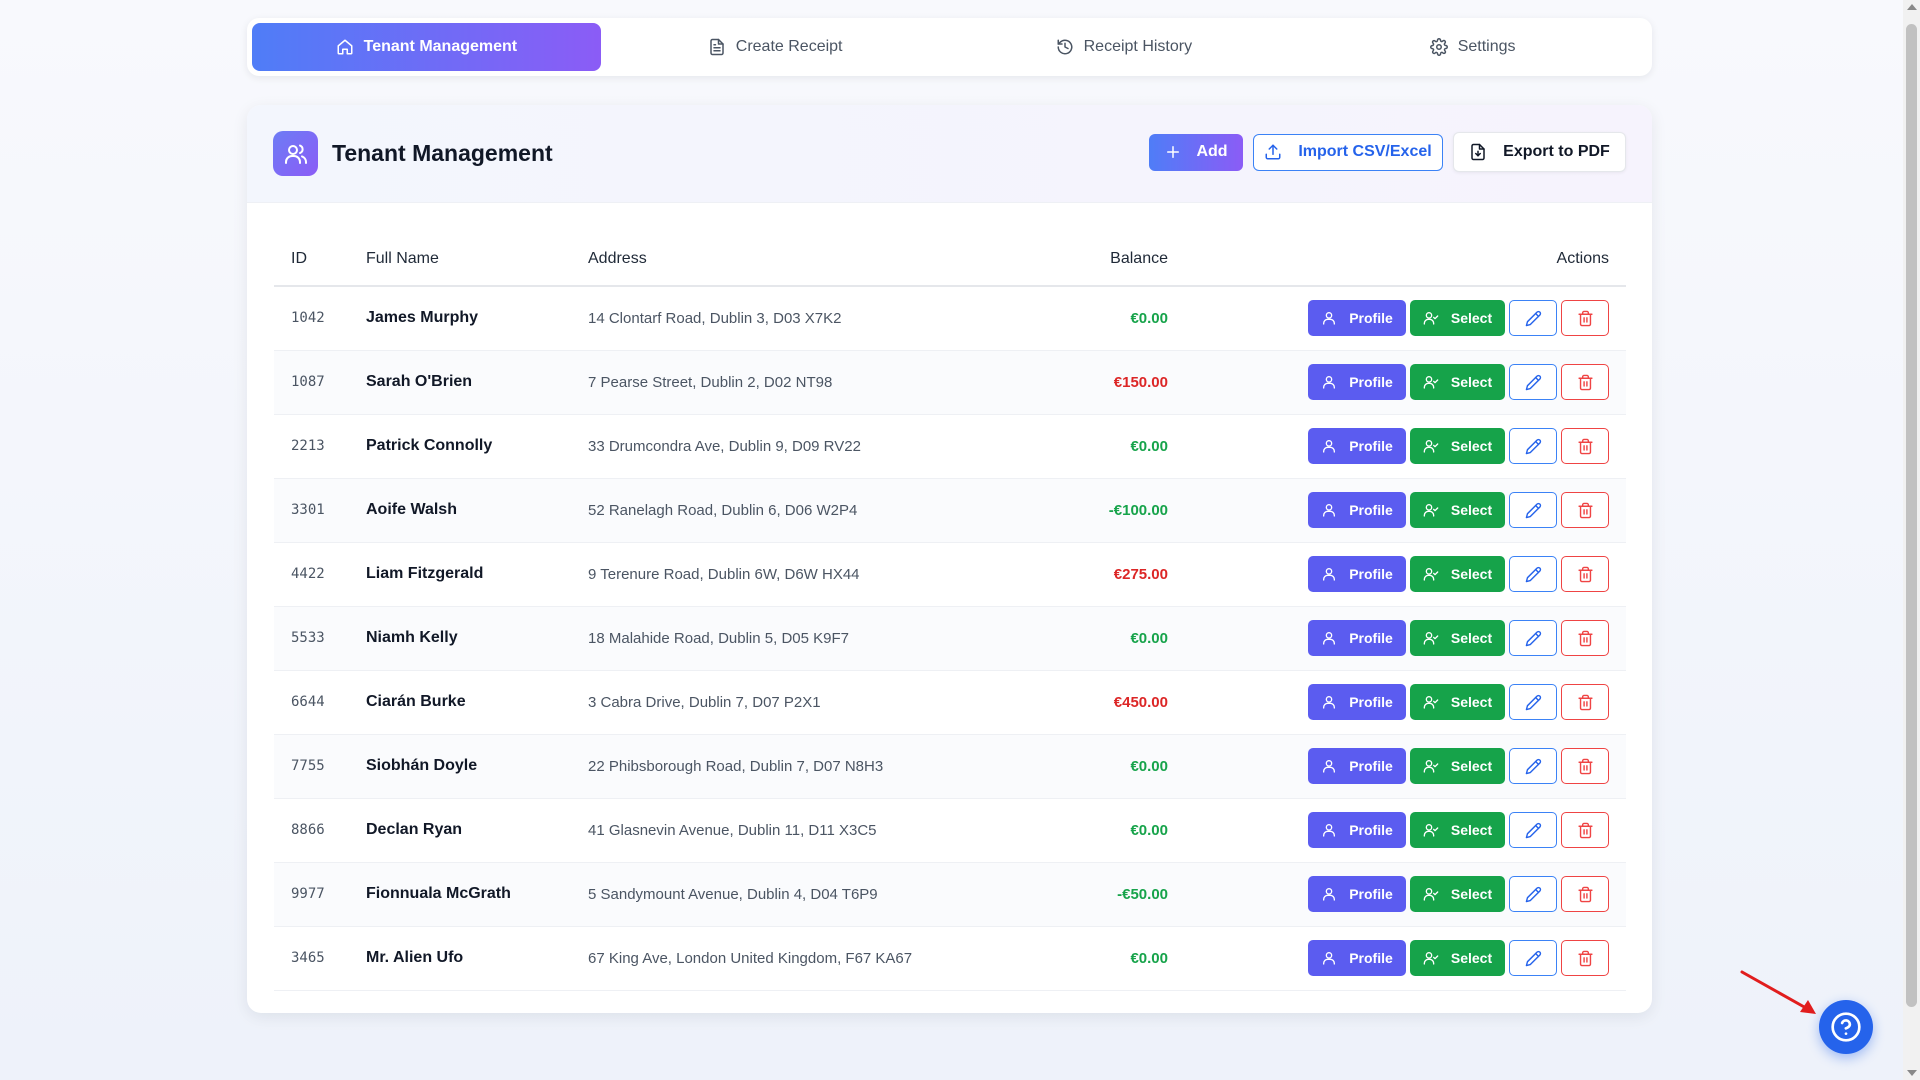 The height and width of the screenshot is (1080, 1920). Describe the element at coordinates (1486, 46) in the screenshot. I see `tab-label: Settings` at that location.